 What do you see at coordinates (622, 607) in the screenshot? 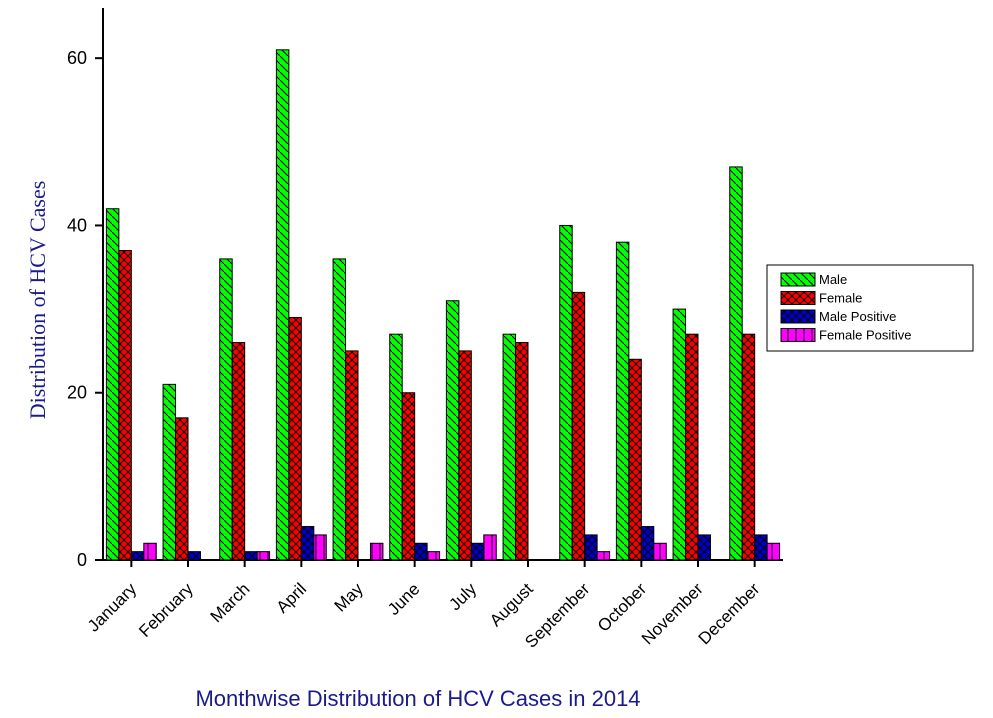
I see `x-tick-label: October` at bounding box center [622, 607].